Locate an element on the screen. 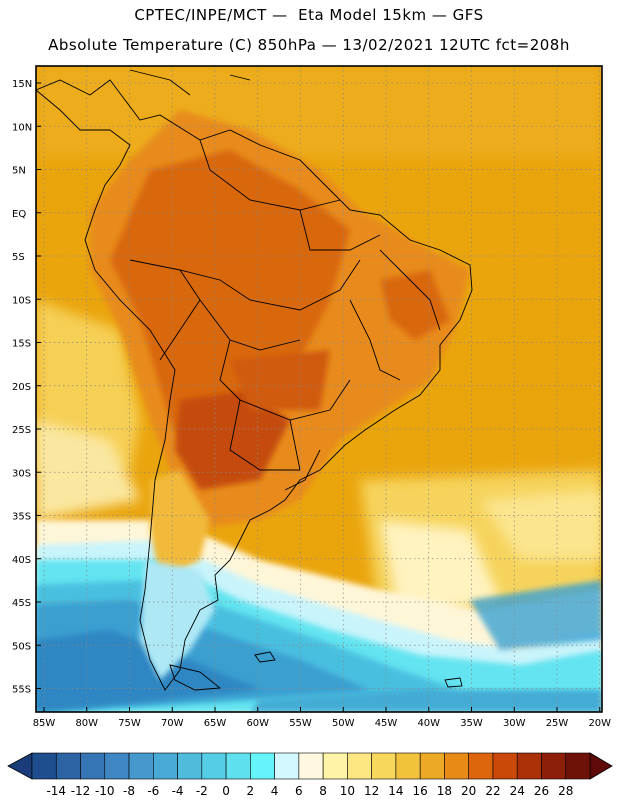 Image resolution: width=618 pixels, height=800 pixels. lat-tick-label: 5S is located at coordinates (18, 257).